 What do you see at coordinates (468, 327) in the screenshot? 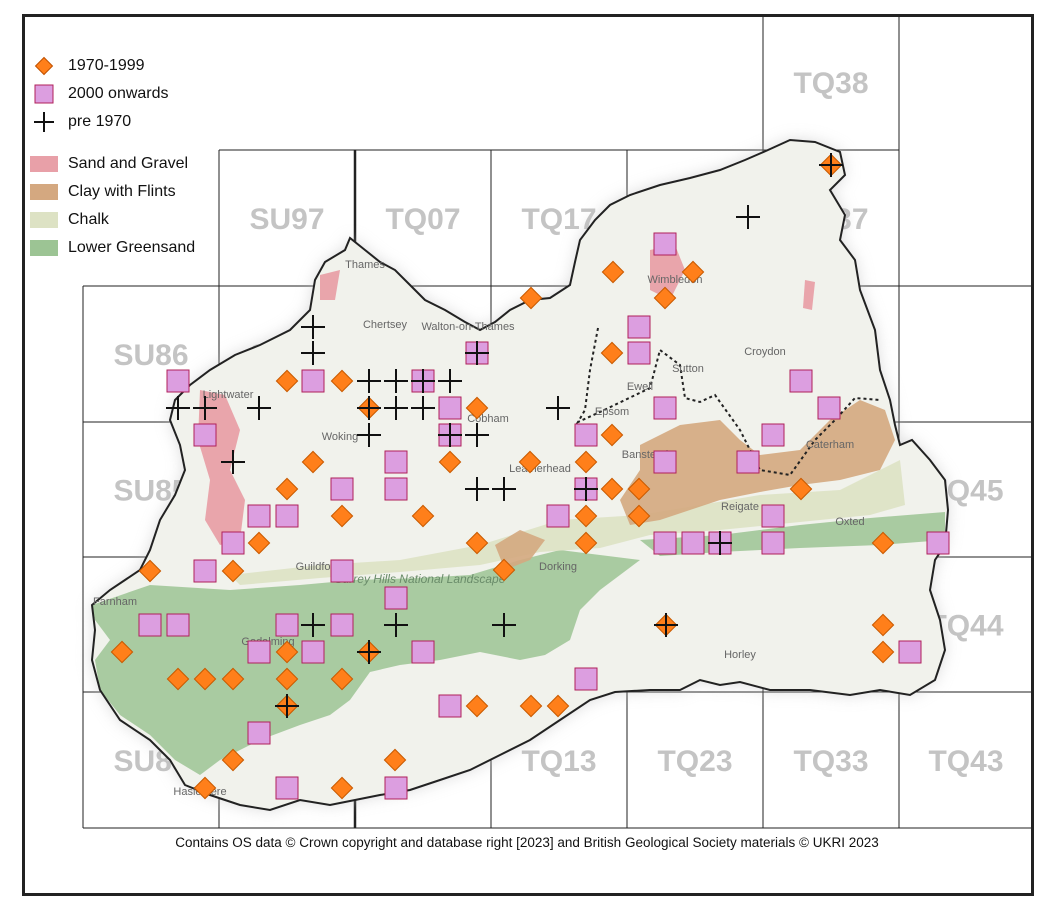
I see `place-label: Walton-on-Thames` at bounding box center [468, 327].